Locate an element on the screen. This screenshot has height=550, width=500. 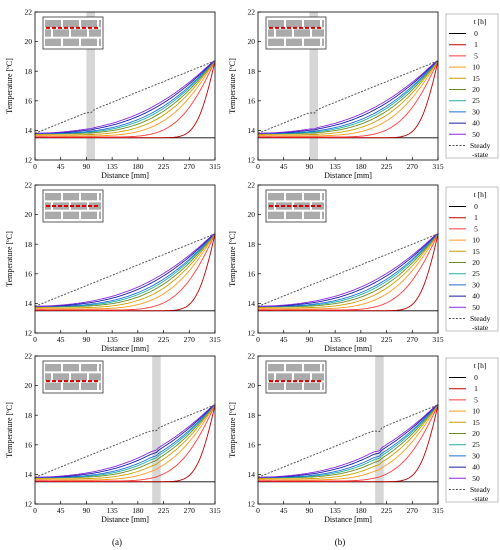
x-tick-label: 315 is located at coordinates (438, 510).